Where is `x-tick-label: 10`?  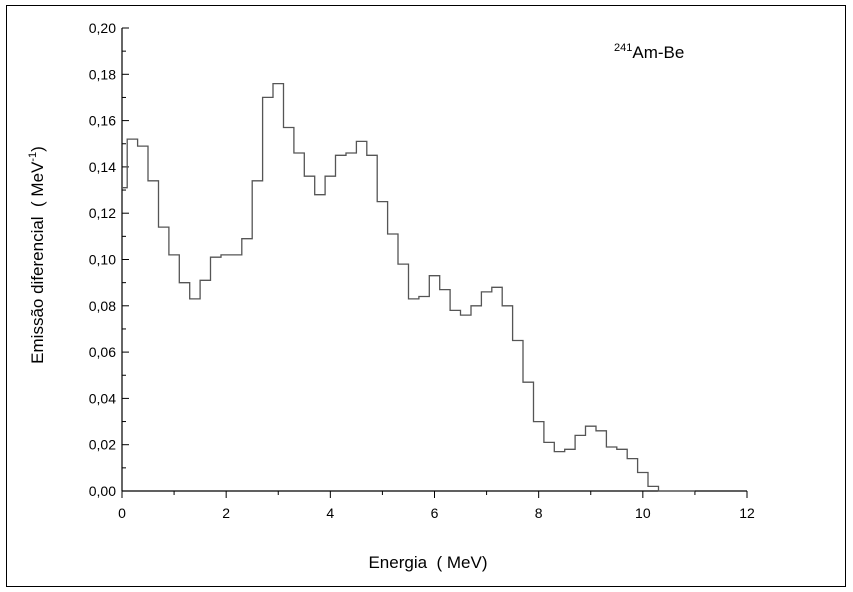
x-tick-label: 10 is located at coordinates (643, 513).